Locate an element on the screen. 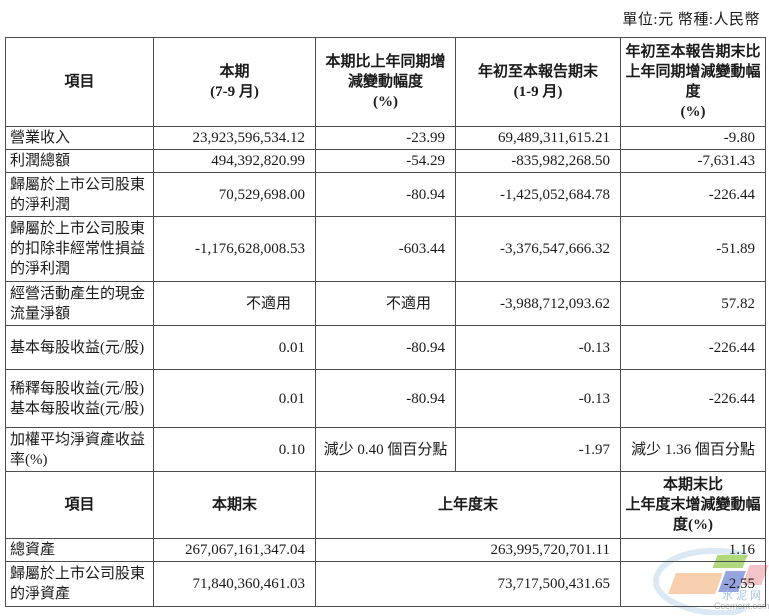 The image size is (769, 616). column-header-ytd: 年初至本報告期末 (1-9 月) is located at coordinates (538, 82).